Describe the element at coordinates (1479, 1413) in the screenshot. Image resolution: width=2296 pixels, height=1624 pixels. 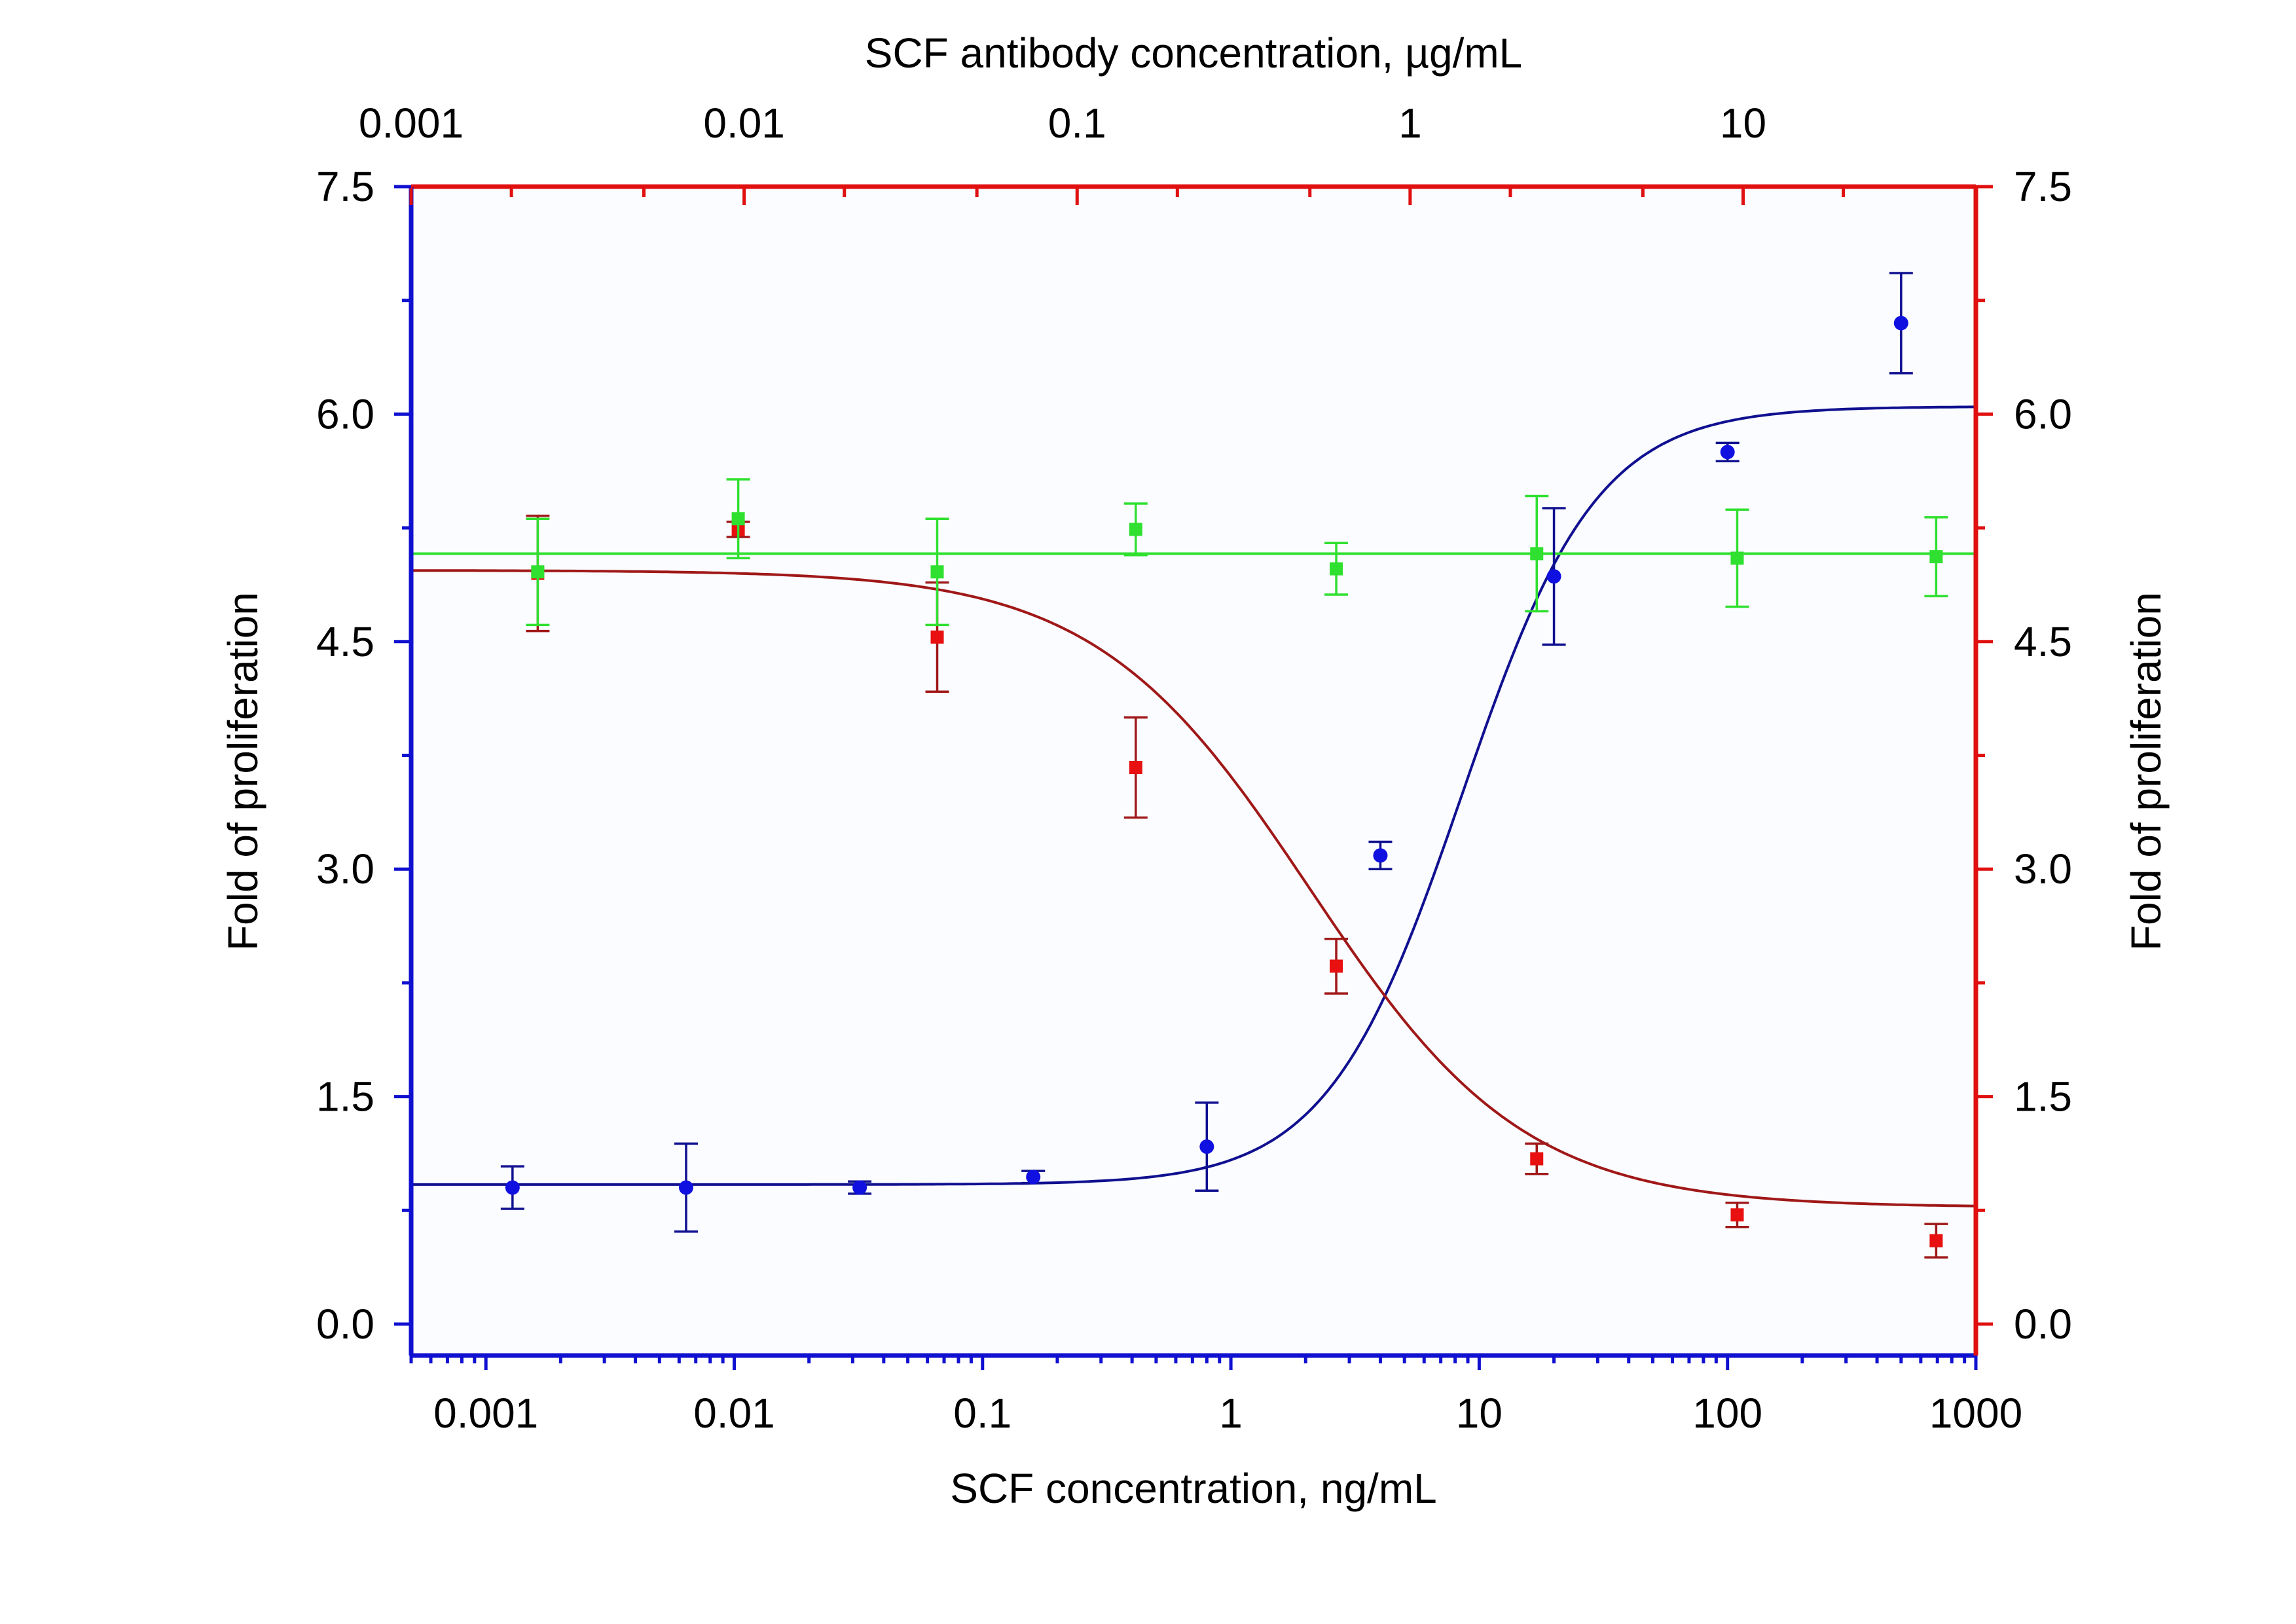
I see `x-tick-label: 10` at that location.